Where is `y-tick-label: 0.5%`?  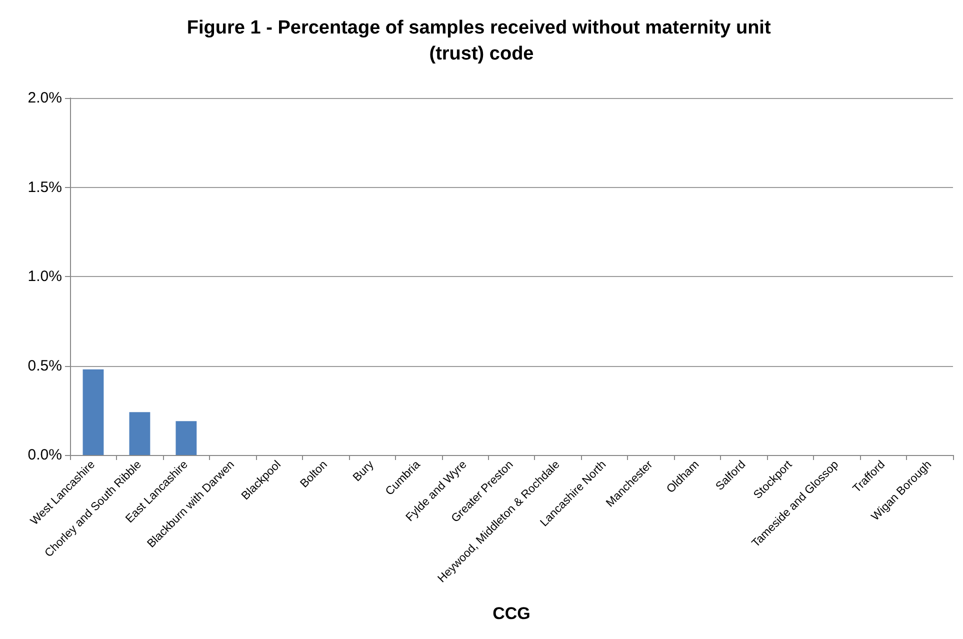 y-tick-label: 0.5% is located at coordinates (45, 365).